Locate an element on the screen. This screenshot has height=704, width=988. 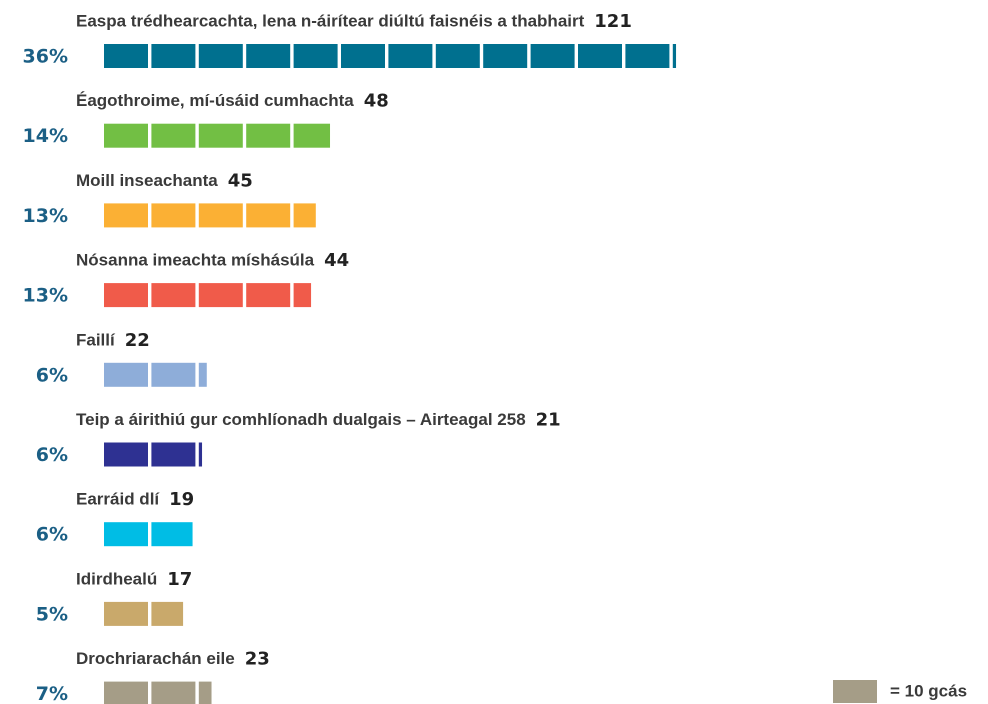
unit-swatch is located at coordinates (855, 691).